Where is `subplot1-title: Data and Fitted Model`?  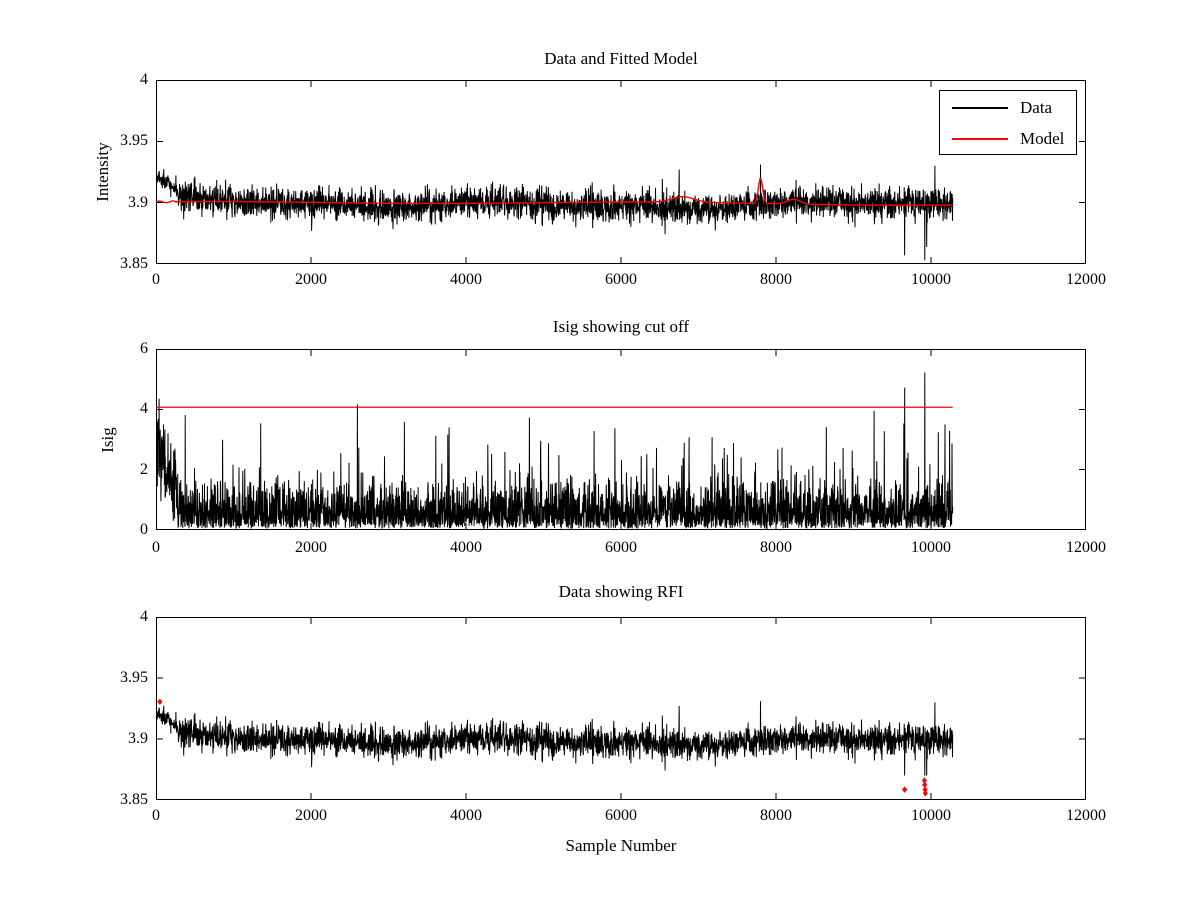 subplot1-title: Data and Fitted Model is located at coordinates (621, 58).